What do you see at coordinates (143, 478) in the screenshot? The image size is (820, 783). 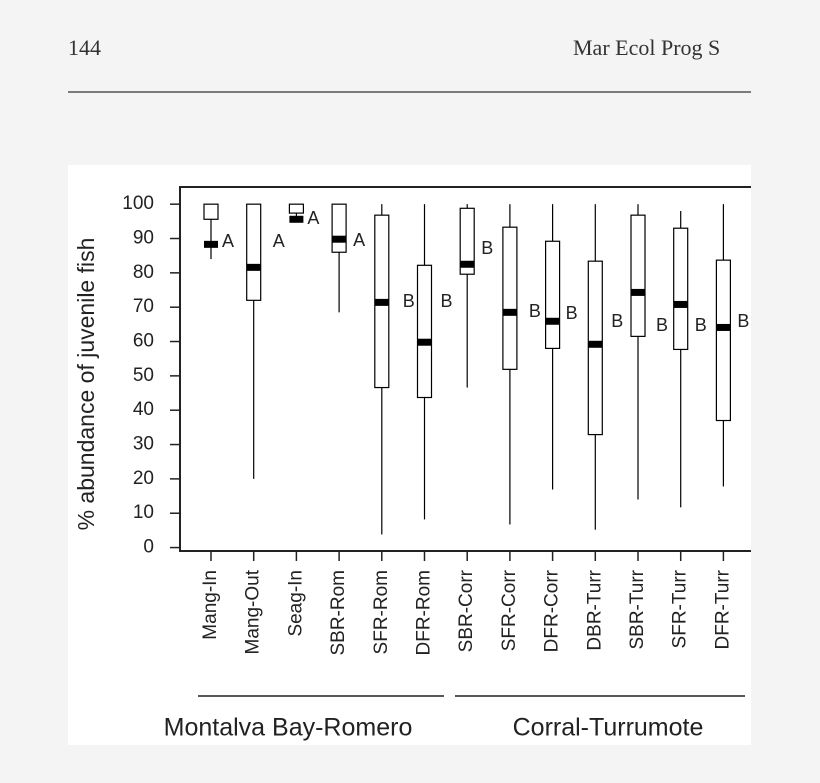 I see `y-tick-label: 20` at bounding box center [143, 478].